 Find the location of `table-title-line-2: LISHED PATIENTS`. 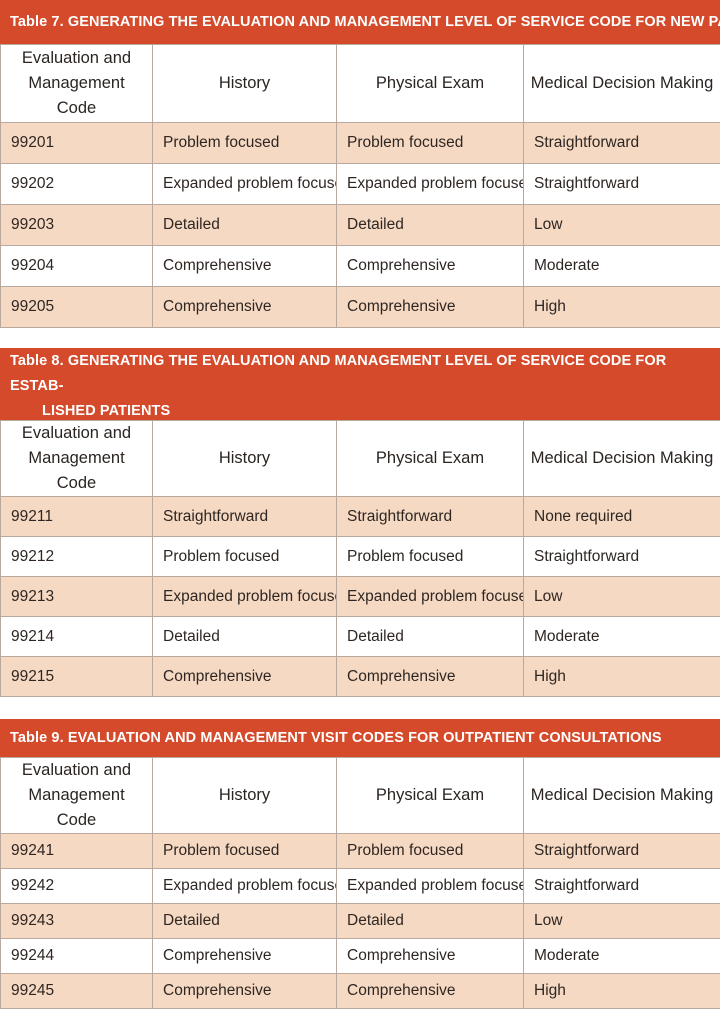

table-title-line-2: LISHED PATIENTS is located at coordinates (365, 409).